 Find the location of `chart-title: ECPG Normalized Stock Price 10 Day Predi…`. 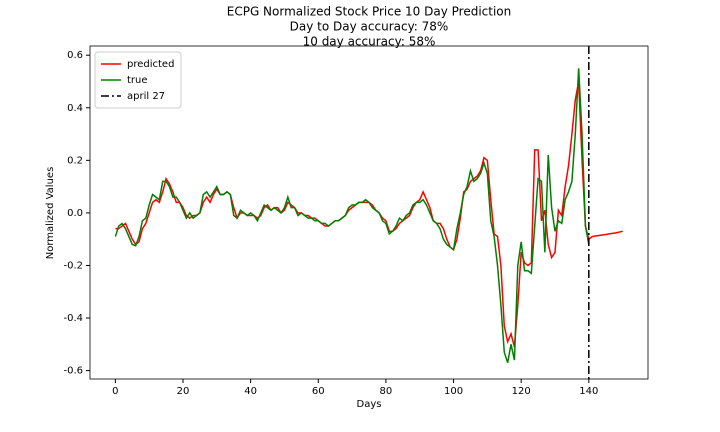

chart-title: ECPG Normalized Stock Price 10 Day Predi… is located at coordinates (369, 12).